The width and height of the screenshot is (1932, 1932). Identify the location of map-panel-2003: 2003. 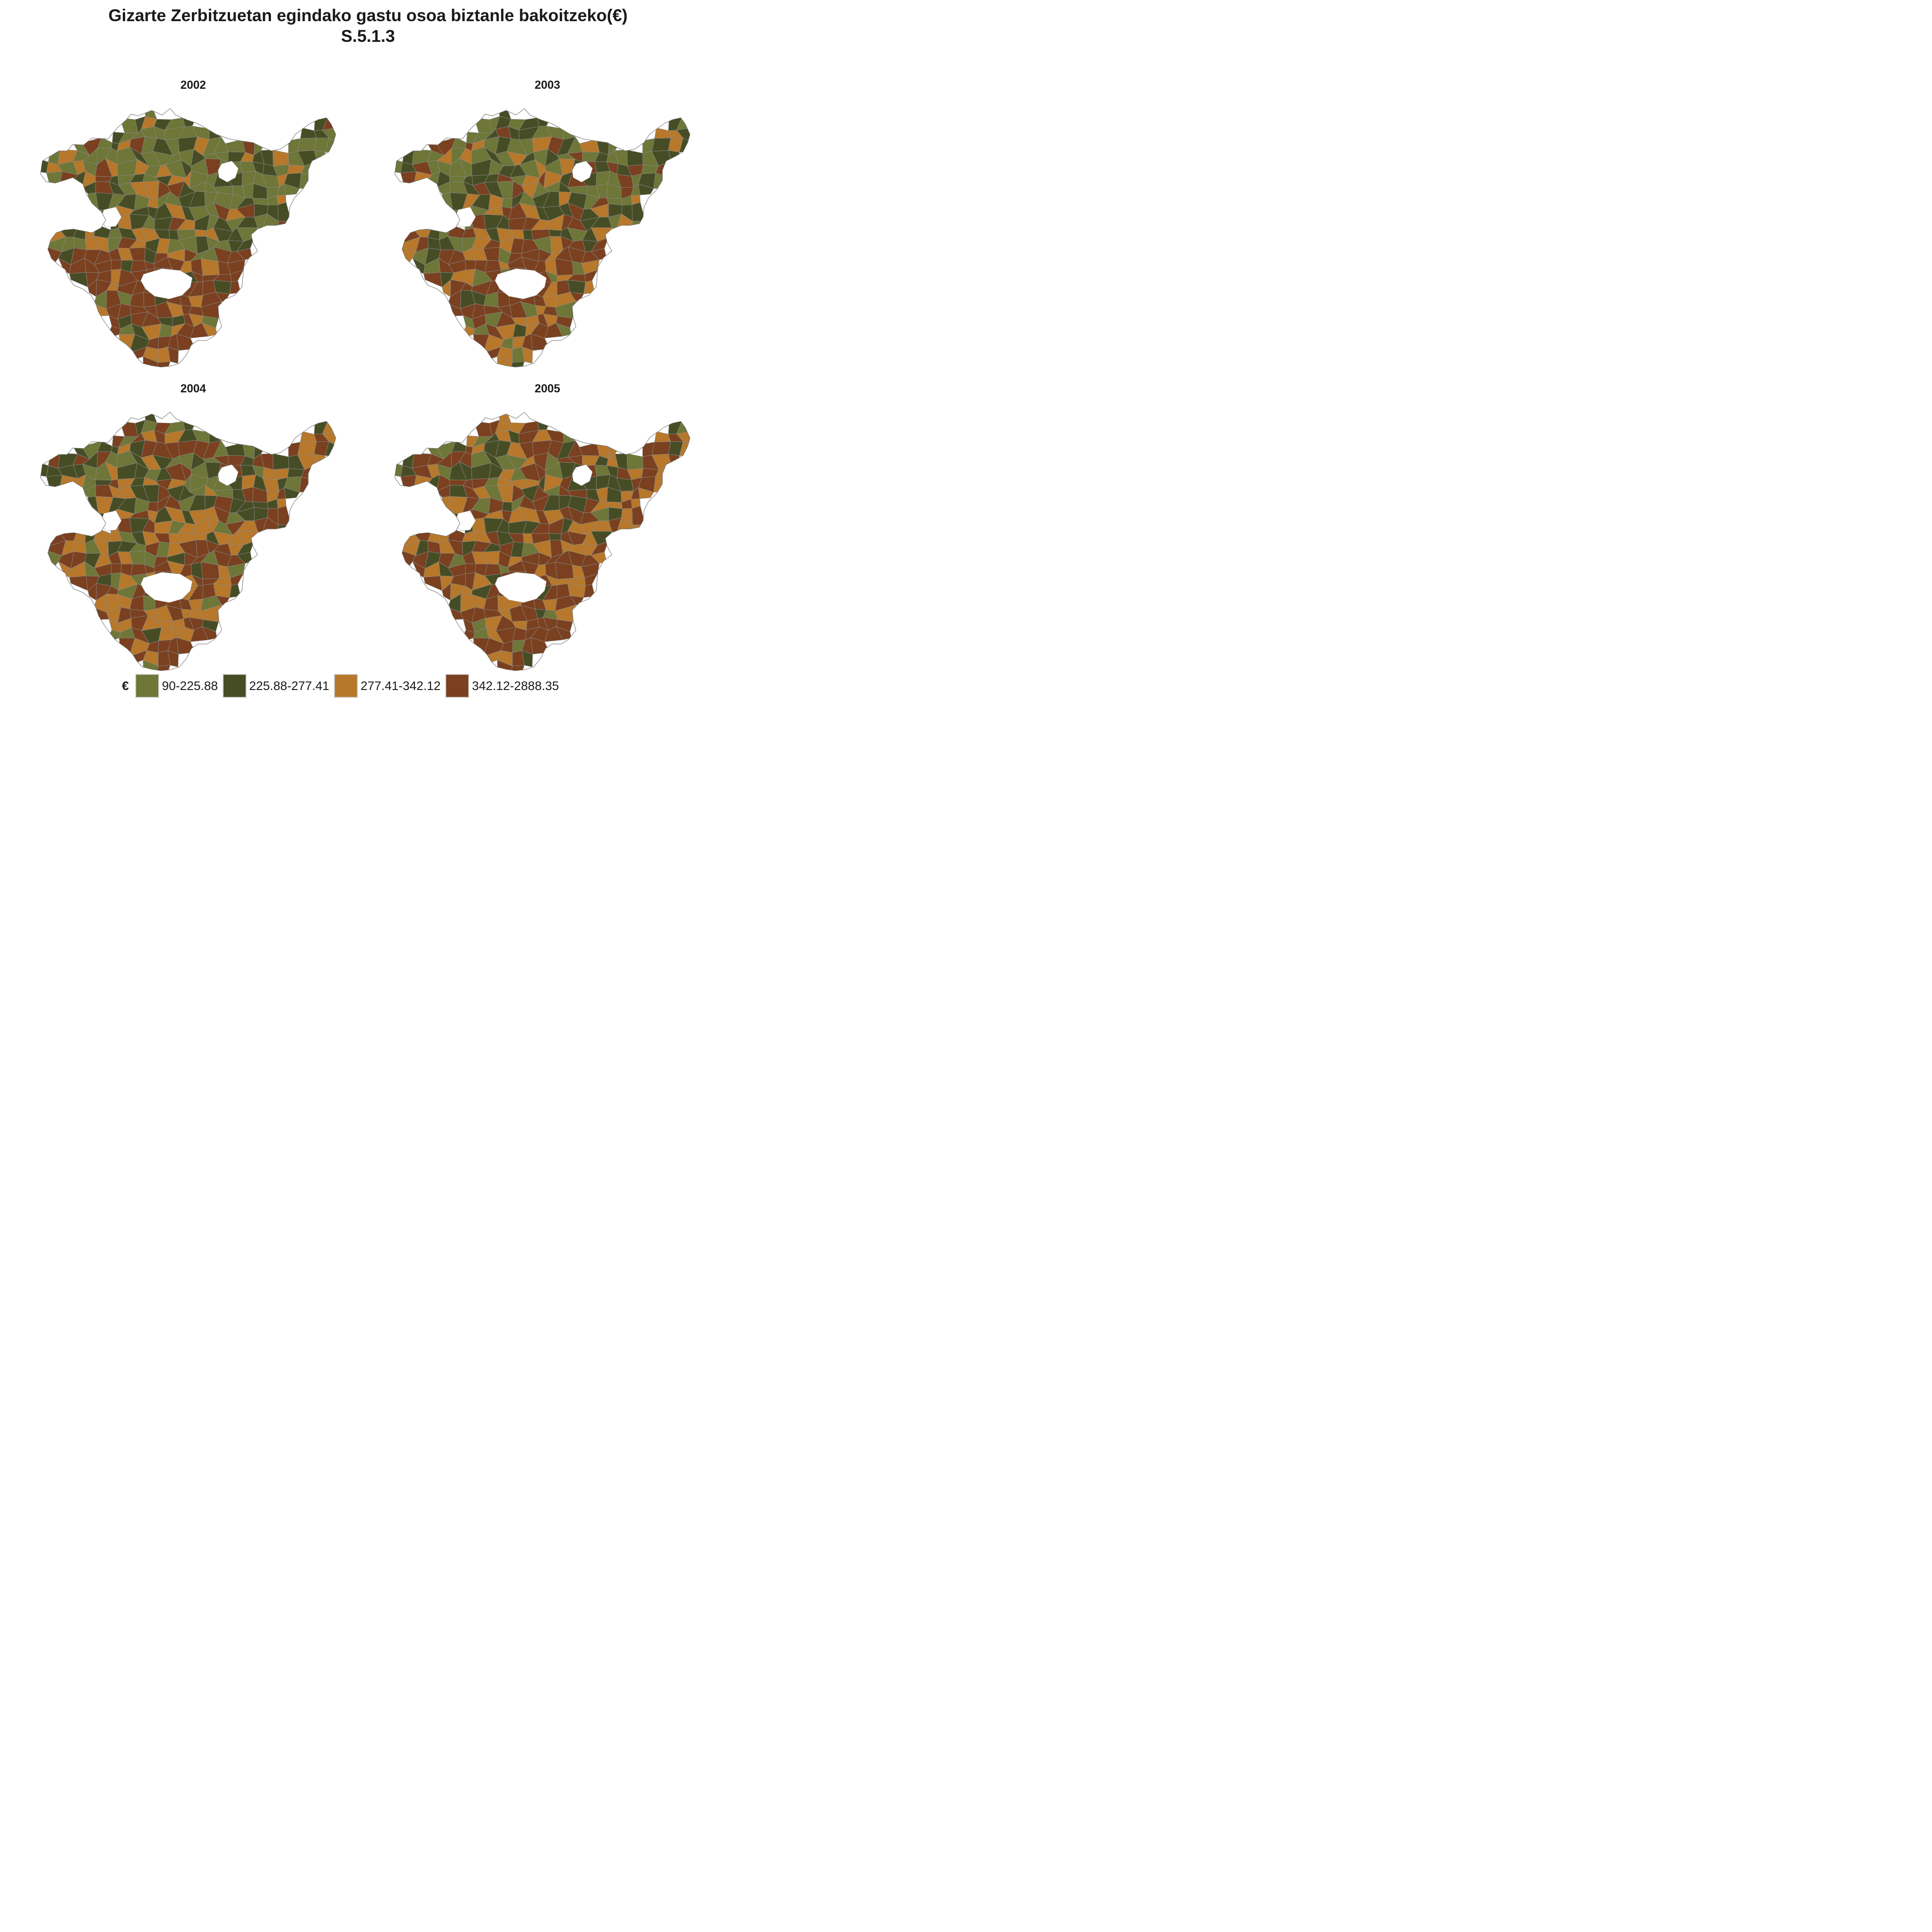
(547, 230).